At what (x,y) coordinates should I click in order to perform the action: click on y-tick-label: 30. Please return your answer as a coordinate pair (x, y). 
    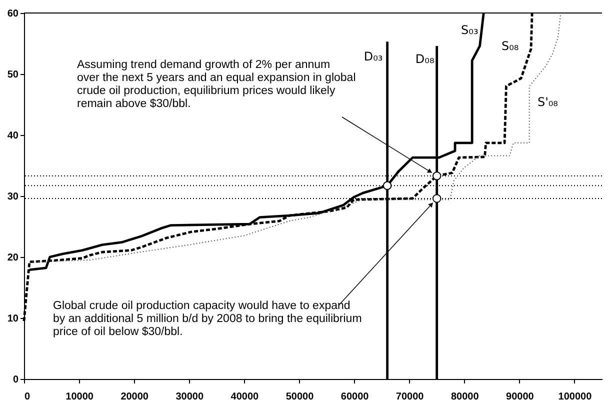
    Looking at the image, I should click on (13, 197).